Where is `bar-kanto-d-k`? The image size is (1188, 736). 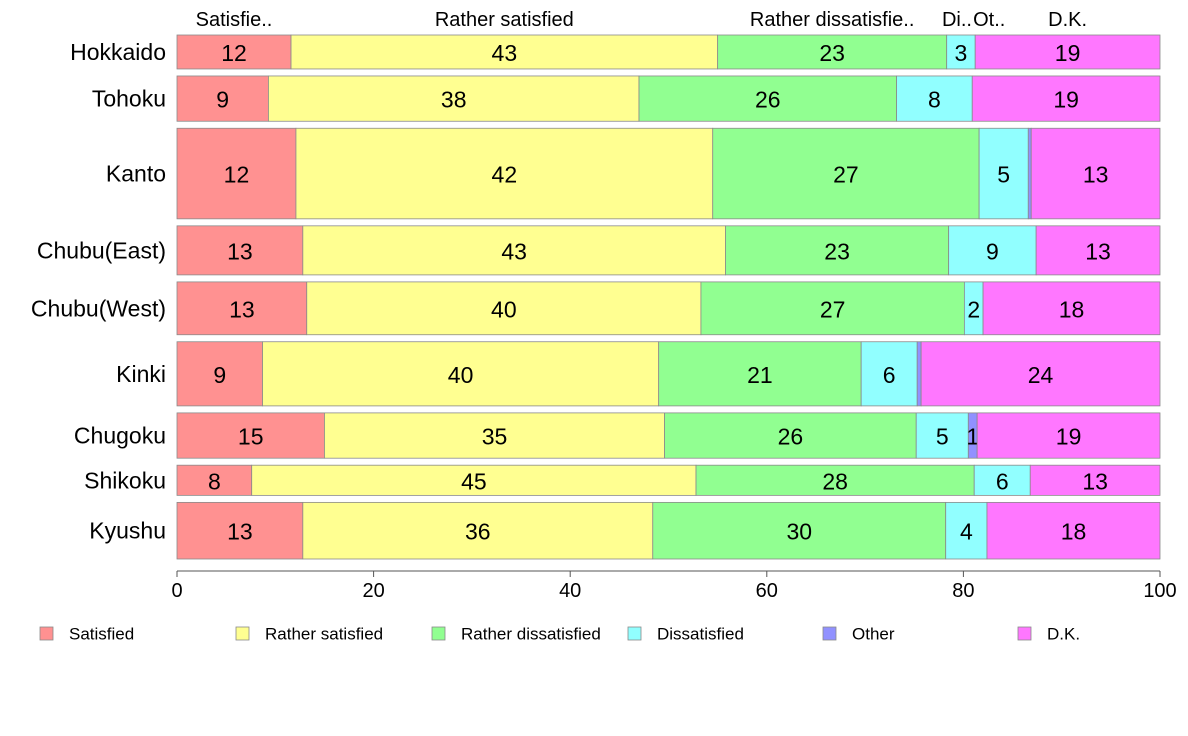 bar-kanto-d-k is located at coordinates (1095, 173).